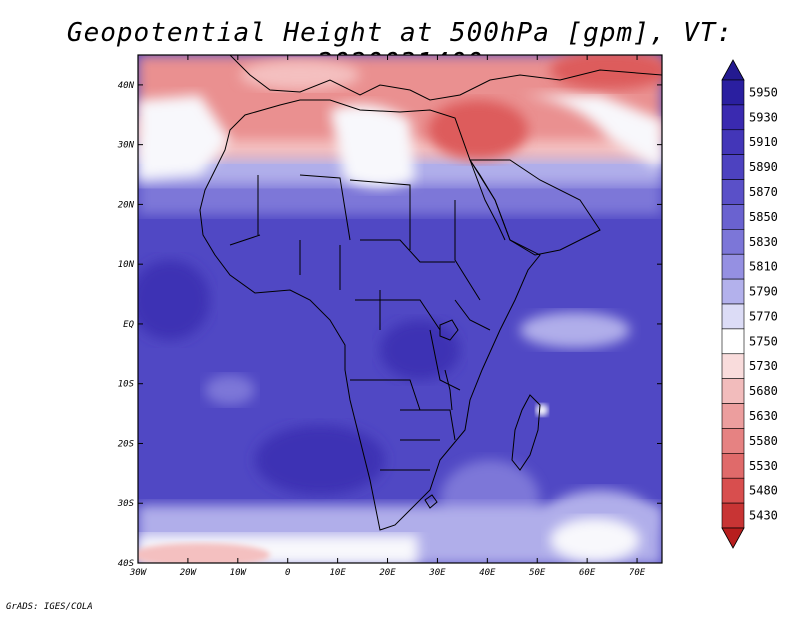 This screenshot has width=800, height=618. Describe the element at coordinates (763, 316) in the screenshot. I see `colorbar-label: 5770` at that location.